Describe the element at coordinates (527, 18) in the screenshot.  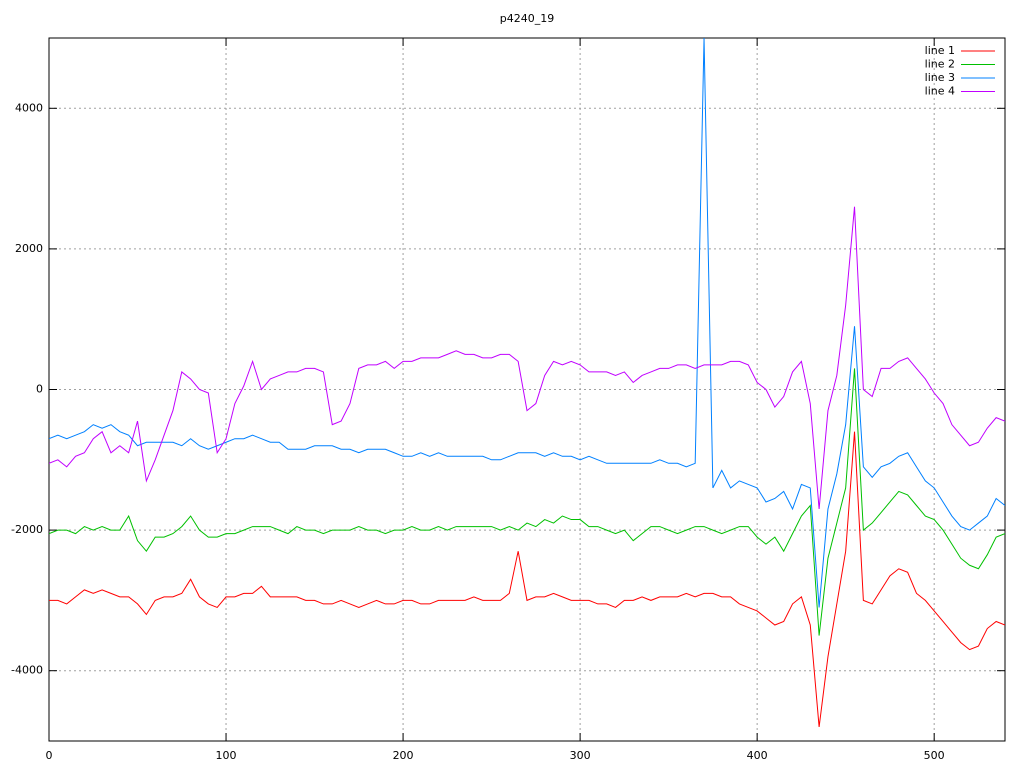
I see `chart-title: p4240_19` at that location.